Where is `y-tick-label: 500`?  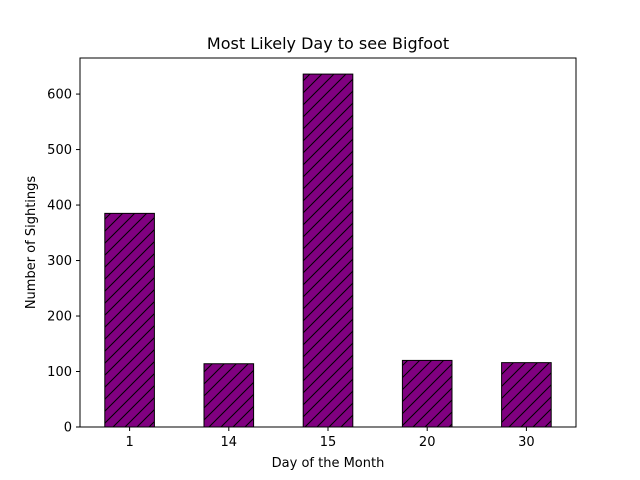
y-tick-label: 500 is located at coordinates (59, 150).